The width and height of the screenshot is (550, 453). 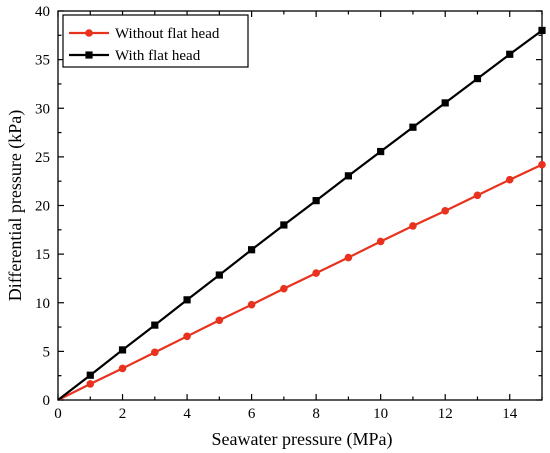 I want to click on x-tick-label: 6, so click(x=252, y=414).